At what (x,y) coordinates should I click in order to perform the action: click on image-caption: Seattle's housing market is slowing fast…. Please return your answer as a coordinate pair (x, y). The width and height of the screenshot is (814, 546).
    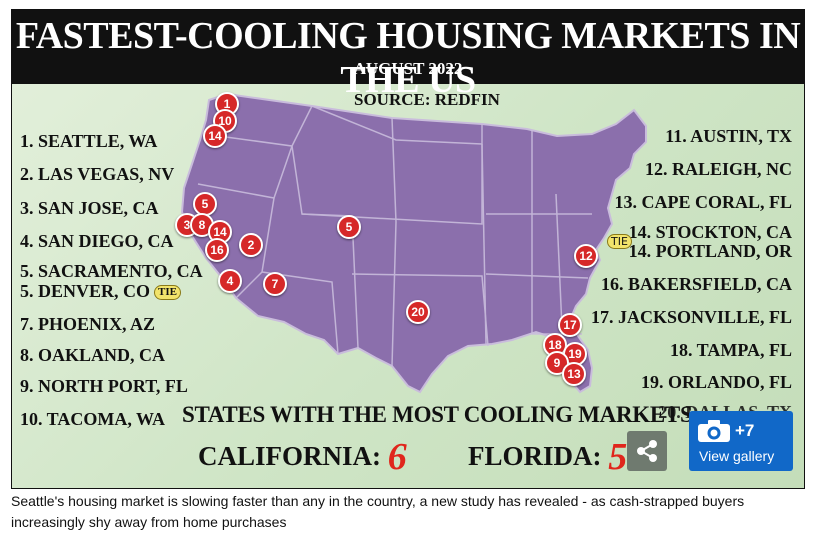
    Looking at the image, I should click on (378, 511).